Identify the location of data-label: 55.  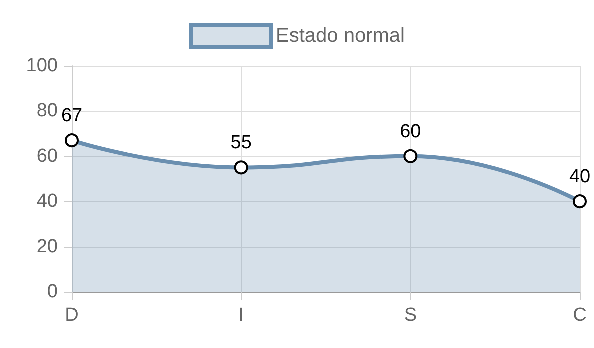
(241, 143).